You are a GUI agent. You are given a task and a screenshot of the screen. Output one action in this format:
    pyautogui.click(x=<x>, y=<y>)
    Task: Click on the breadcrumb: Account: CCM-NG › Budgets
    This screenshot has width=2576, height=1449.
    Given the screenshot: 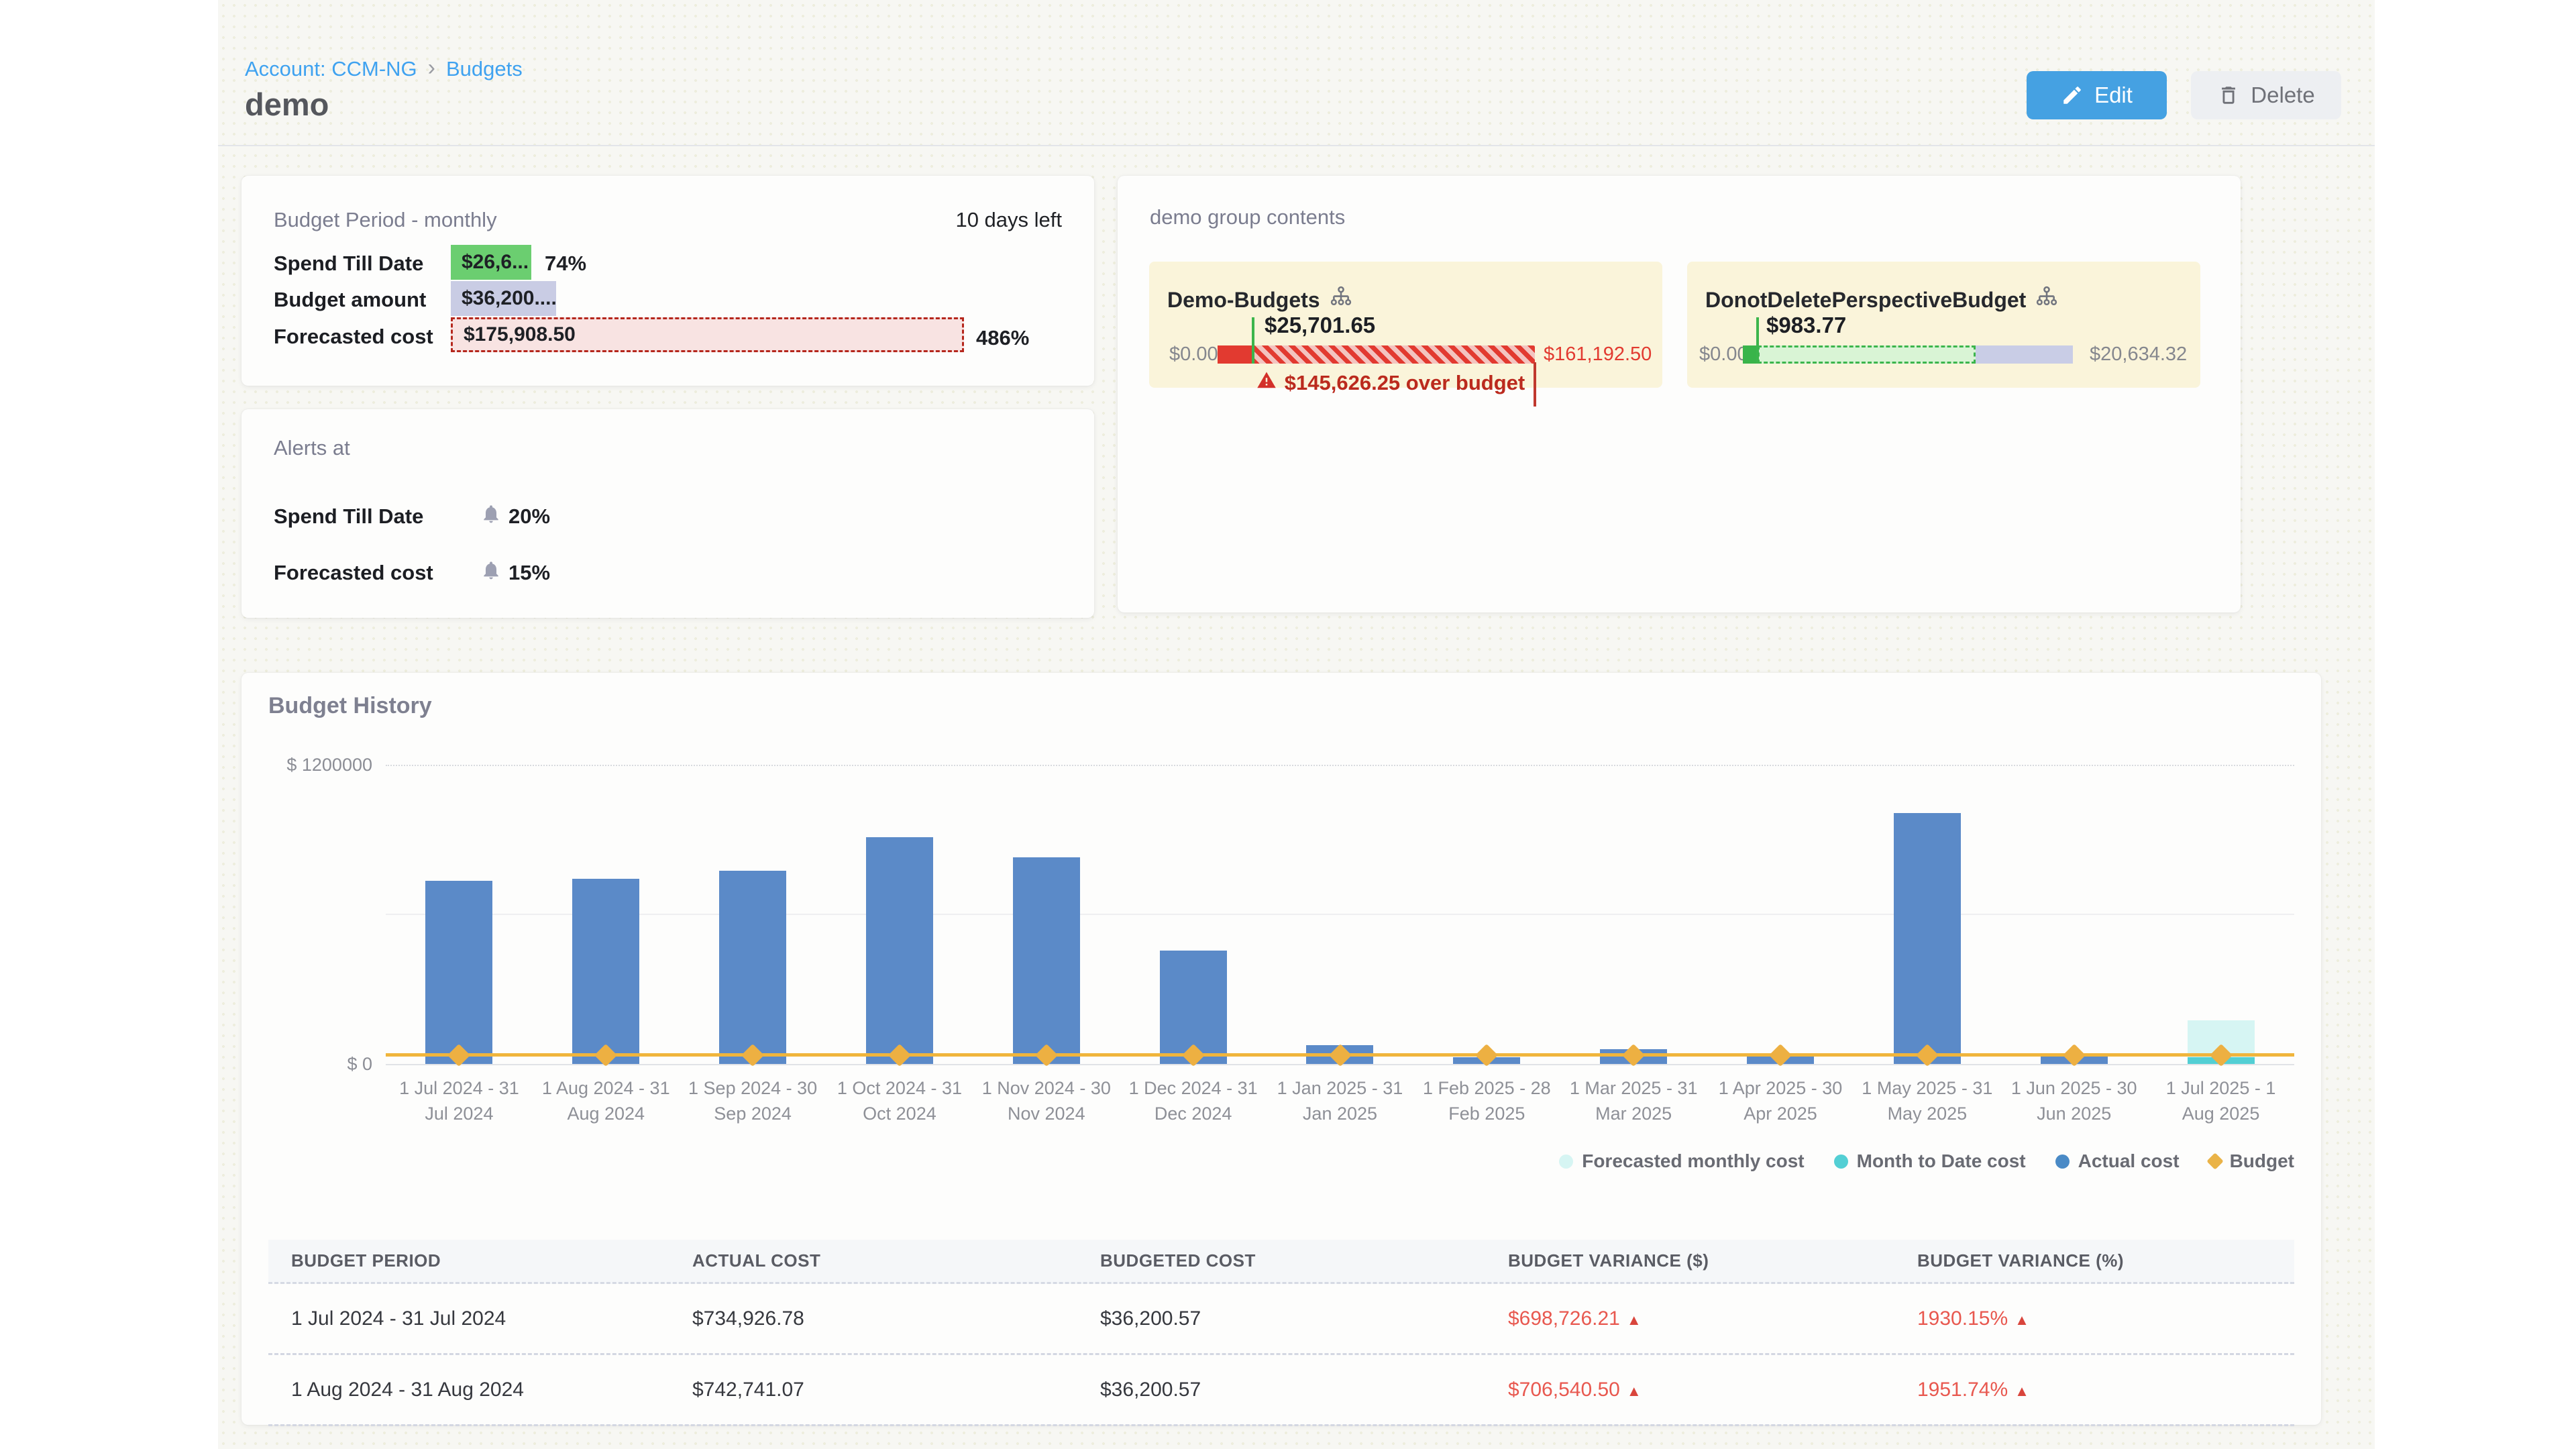 What is the action you would take?
    pyautogui.click(x=384, y=69)
    